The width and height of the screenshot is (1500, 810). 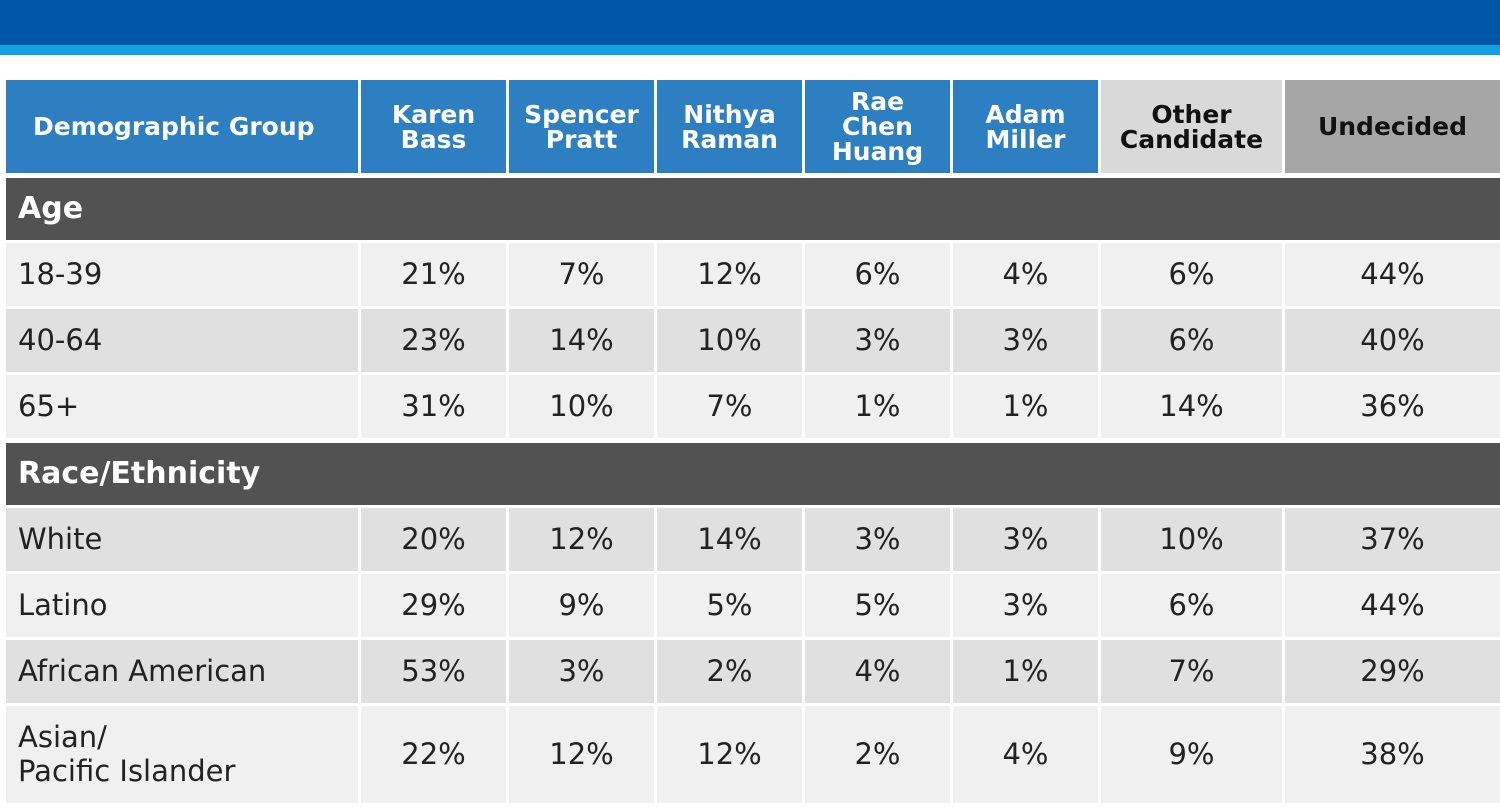 What do you see at coordinates (750, 50) in the screenshot?
I see `top-stripe` at bounding box center [750, 50].